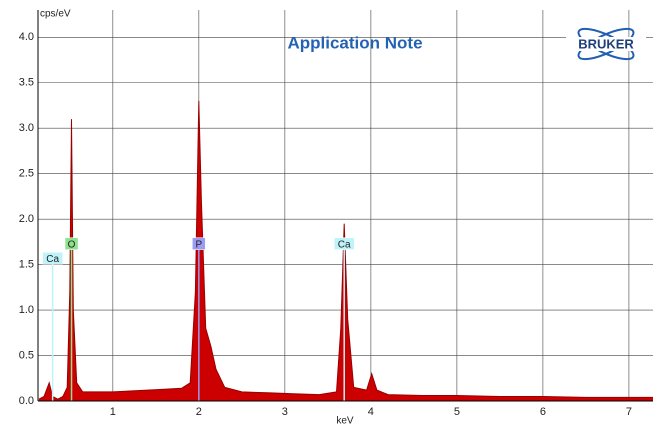 The image size is (653, 424). Describe the element at coordinates (285, 412) in the screenshot. I see `x-tick-label: 3` at that location.